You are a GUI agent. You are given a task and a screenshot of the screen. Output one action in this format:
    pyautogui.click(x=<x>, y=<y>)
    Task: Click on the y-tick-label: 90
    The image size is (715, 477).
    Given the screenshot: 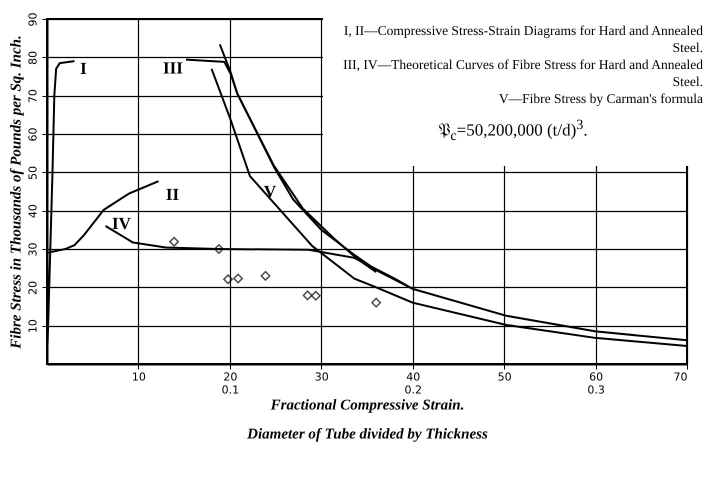 What is the action you would take?
    pyautogui.click(x=33, y=19)
    